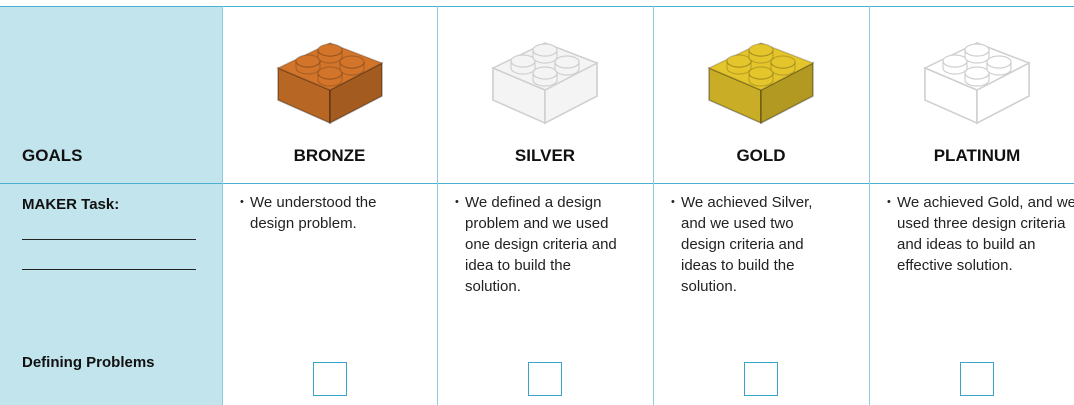 This screenshot has width=1074, height=405. What do you see at coordinates (761, 155) in the screenshot?
I see `level-name: GOLD` at bounding box center [761, 155].